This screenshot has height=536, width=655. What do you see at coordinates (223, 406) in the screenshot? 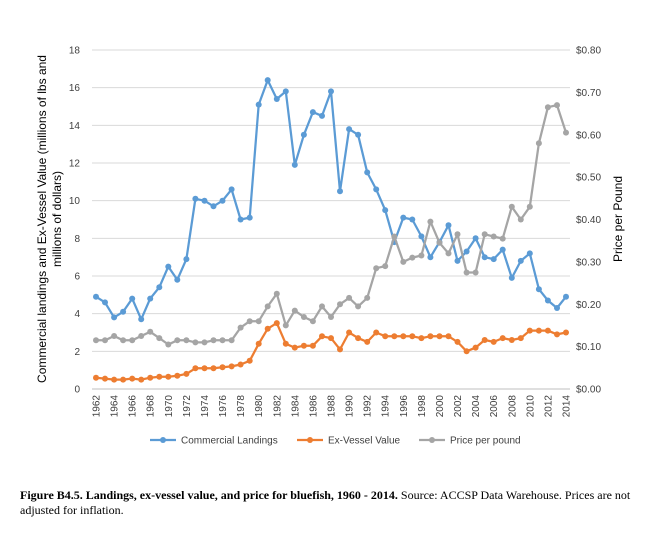
I see `x-tick-label: 1976` at bounding box center [223, 406].